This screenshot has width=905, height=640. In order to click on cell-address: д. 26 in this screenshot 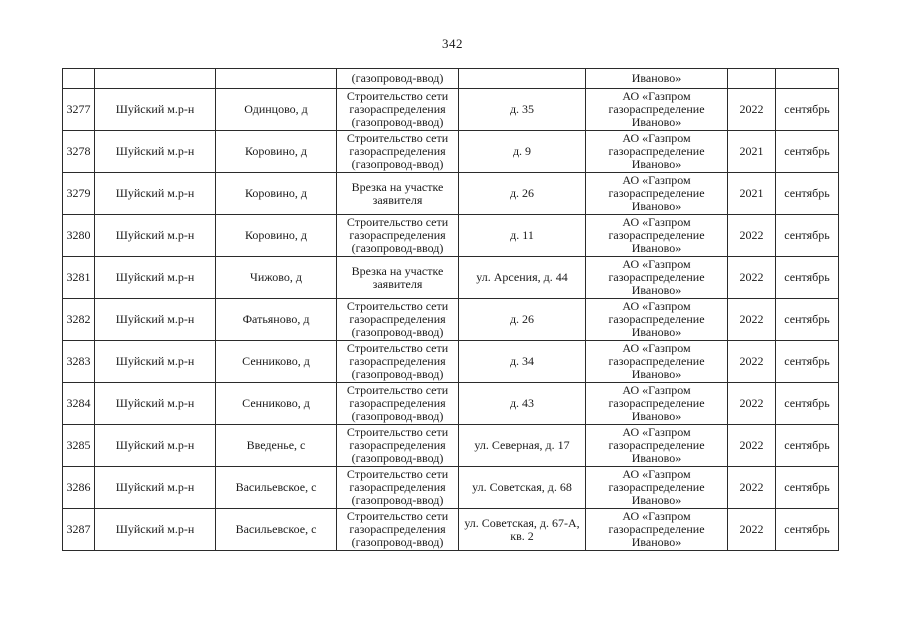, I will do `click(522, 319)`.